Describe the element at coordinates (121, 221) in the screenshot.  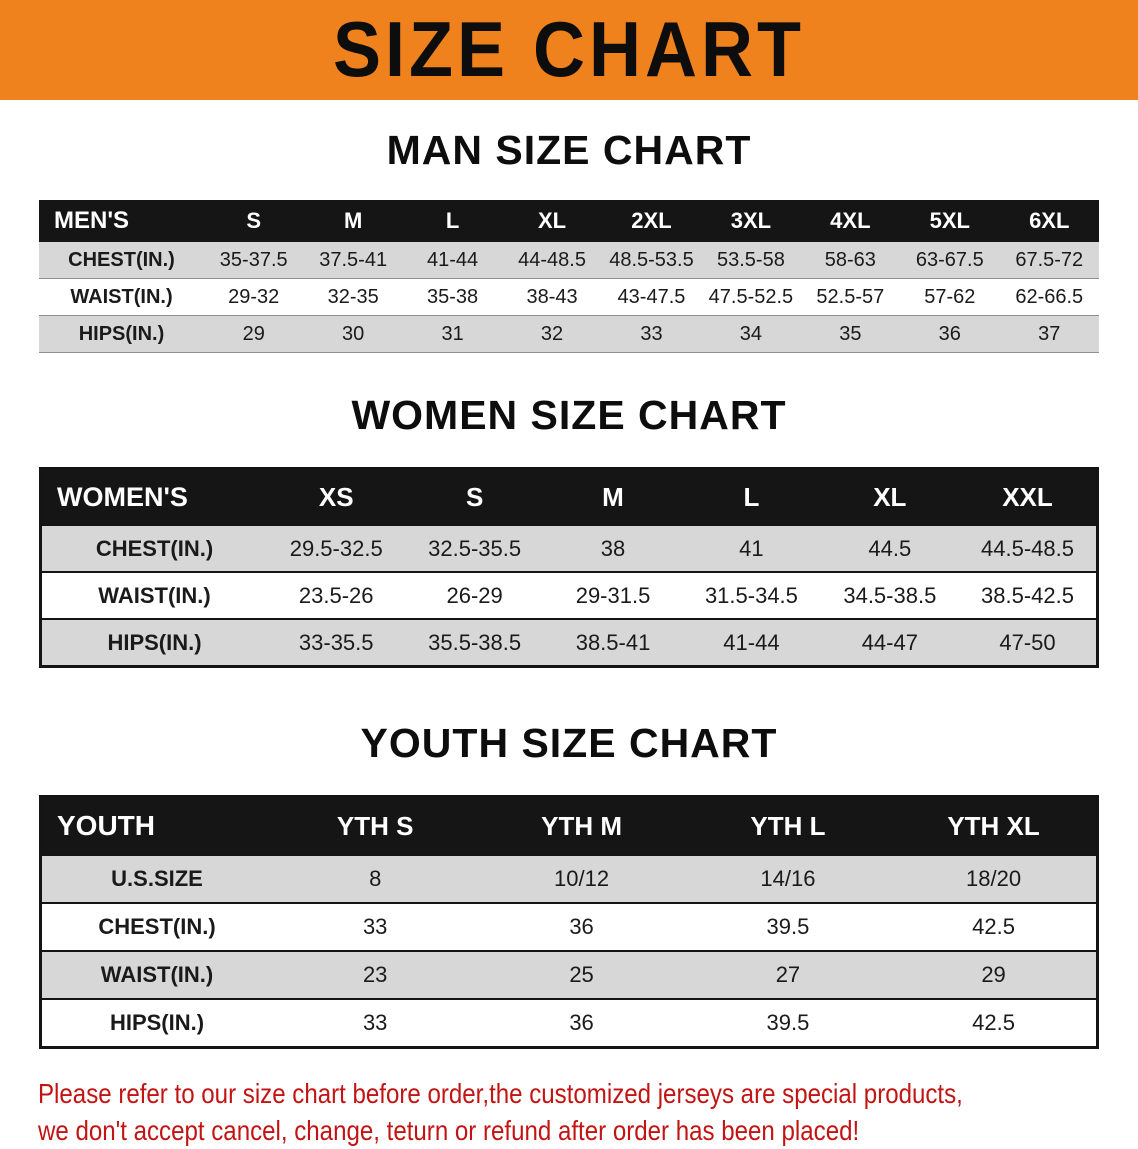
I see `table-title: MEN'S` at that location.